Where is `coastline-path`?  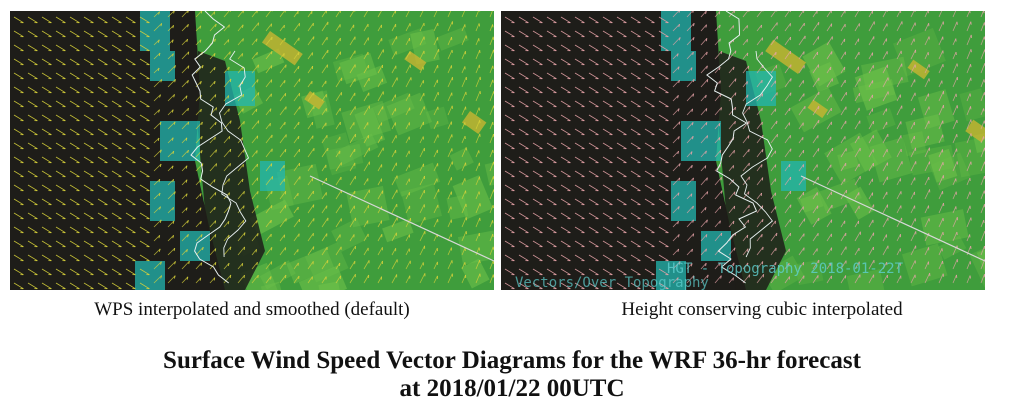
coastline-path is located at coordinates (757, 154).